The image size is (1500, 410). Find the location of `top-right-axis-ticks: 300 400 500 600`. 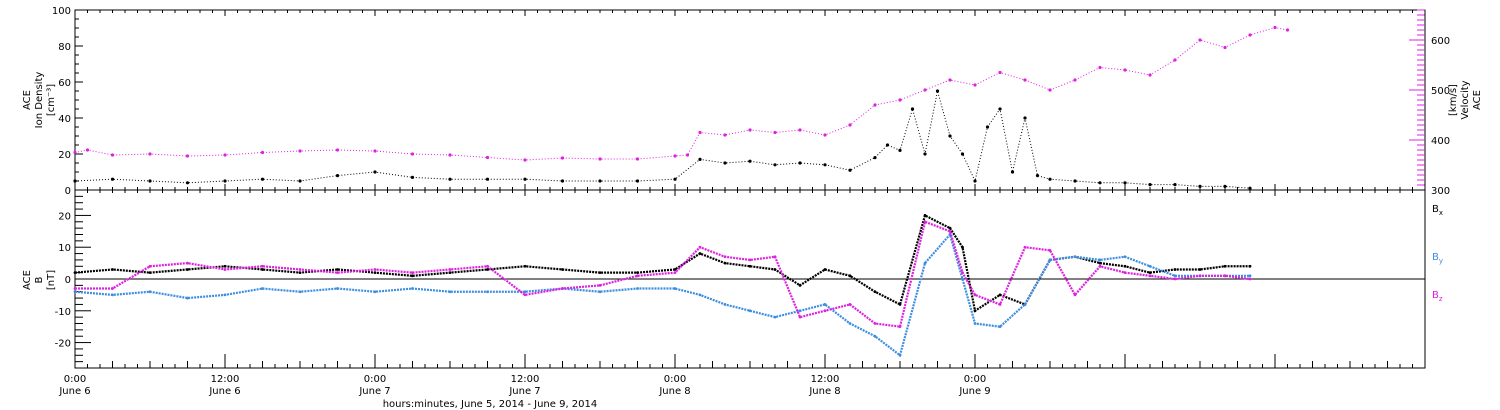

top-right-axis-ticks: 300 400 500 600 is located at coordinates (1429, 103).